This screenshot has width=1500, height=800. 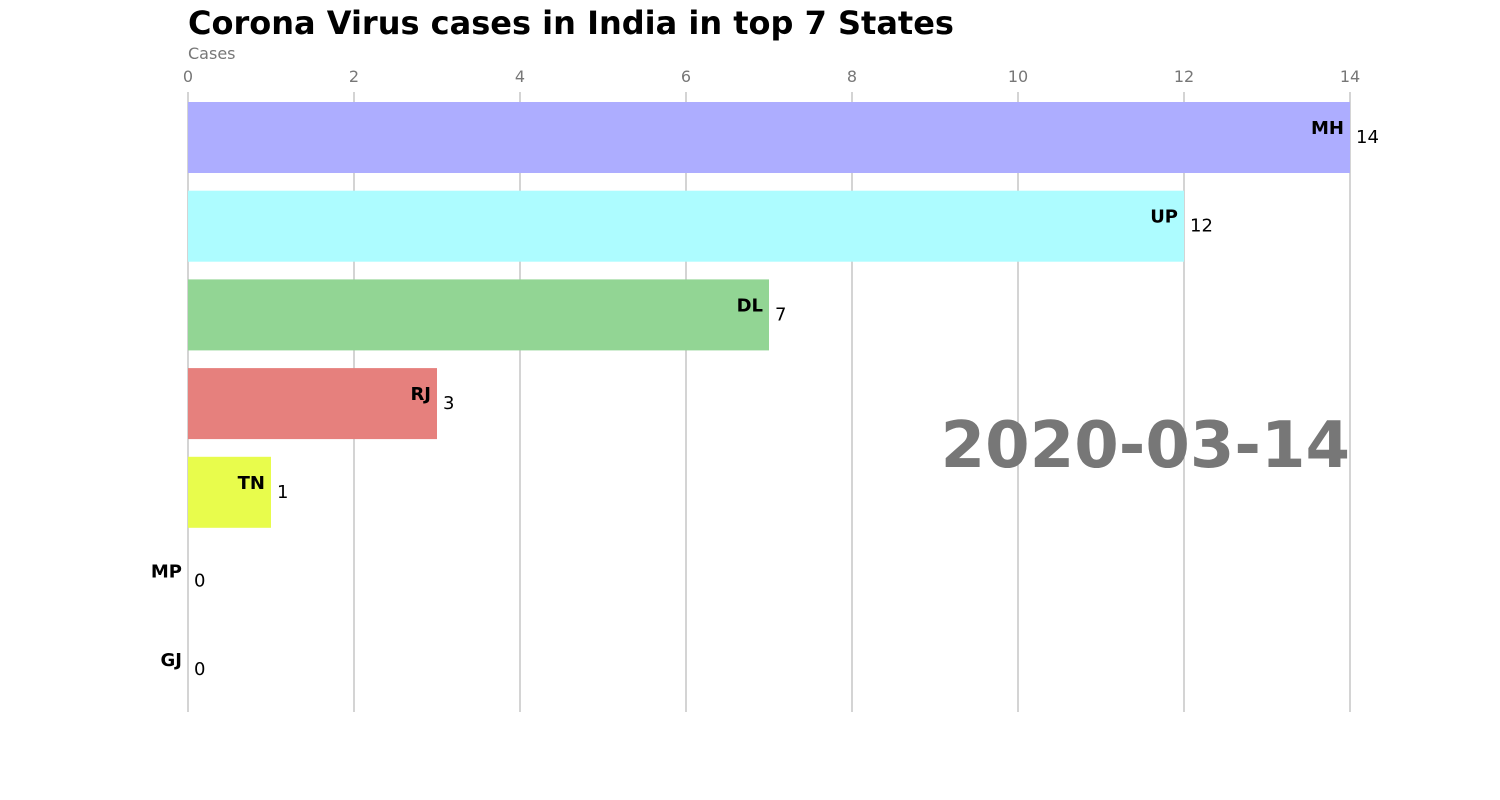 I want to click on bar-group-up: UP 12, so click(x=700, y=226).